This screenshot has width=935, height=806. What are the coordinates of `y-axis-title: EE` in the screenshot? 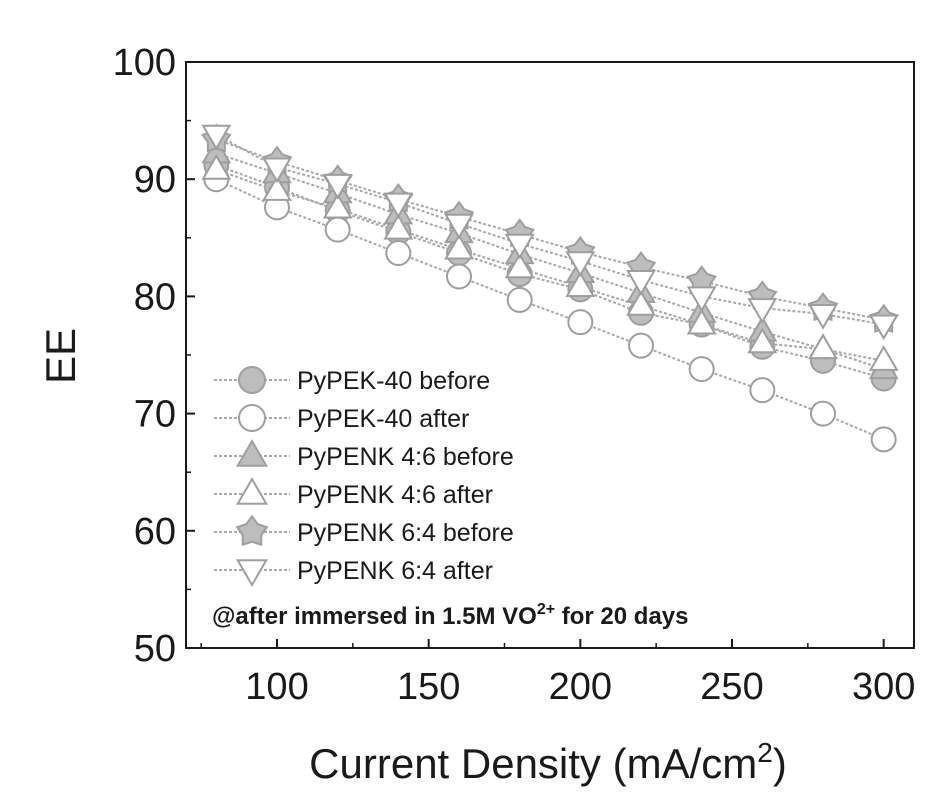 It's located at (60, 356).